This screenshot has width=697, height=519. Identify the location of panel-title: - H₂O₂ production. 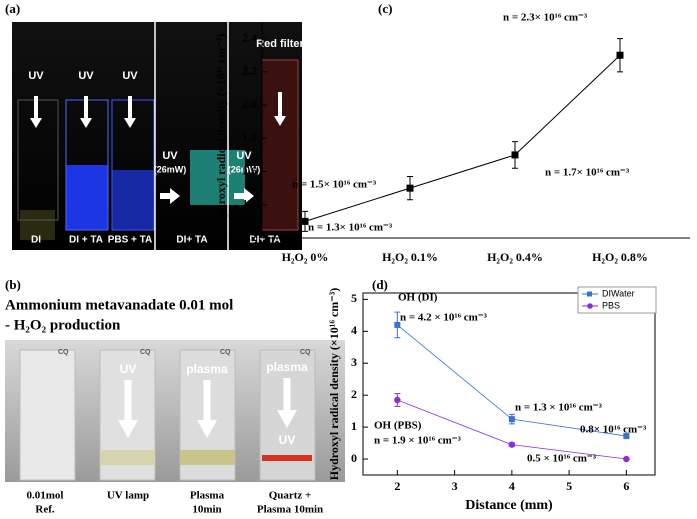
(63, 325).